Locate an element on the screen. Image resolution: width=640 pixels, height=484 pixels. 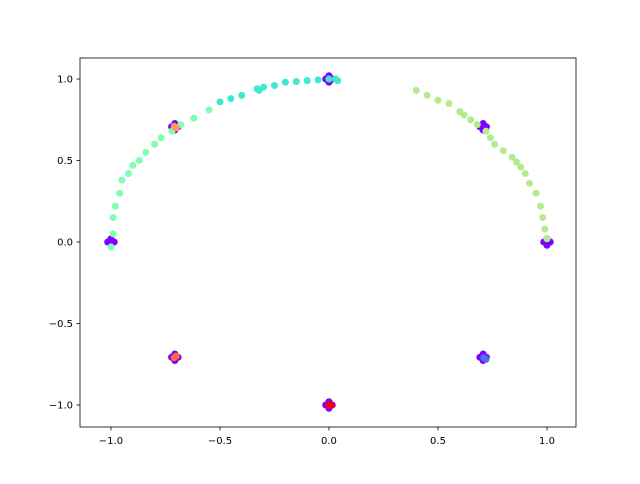
y-tick-label: 0.5 is located at coordinates (65, 161).